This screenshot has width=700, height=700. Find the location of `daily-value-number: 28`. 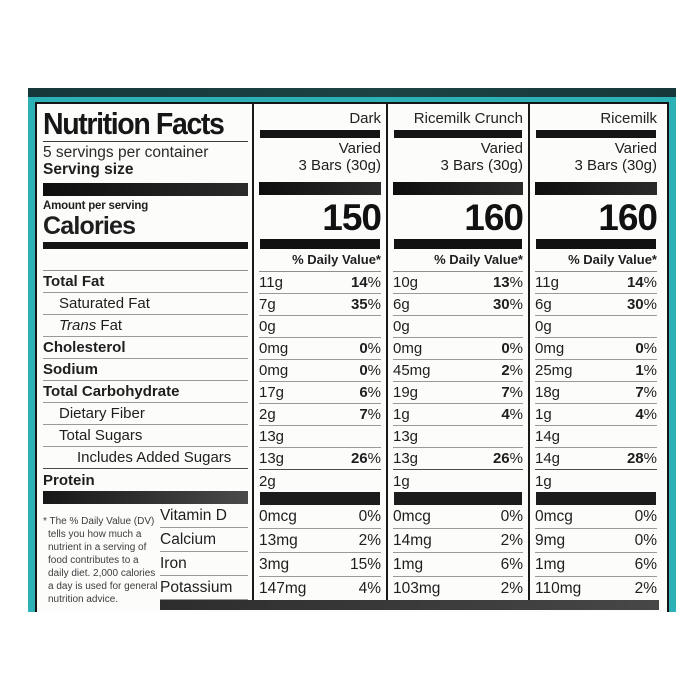

daily-value-number: 28 is located at coordinates (635, 458).